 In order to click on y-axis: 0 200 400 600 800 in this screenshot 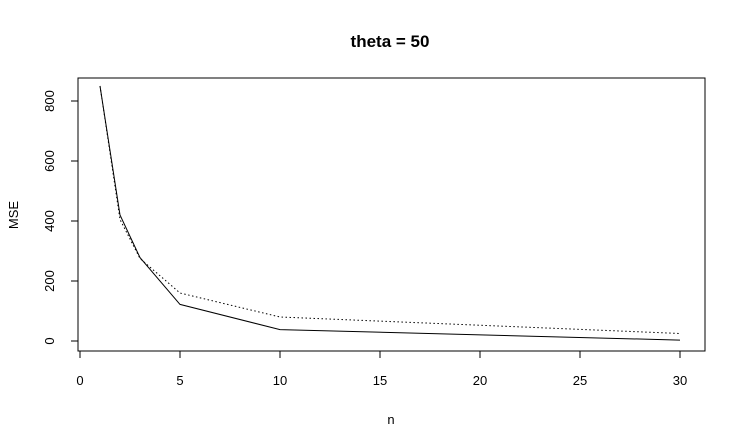, I will do `click(60, 217)`.